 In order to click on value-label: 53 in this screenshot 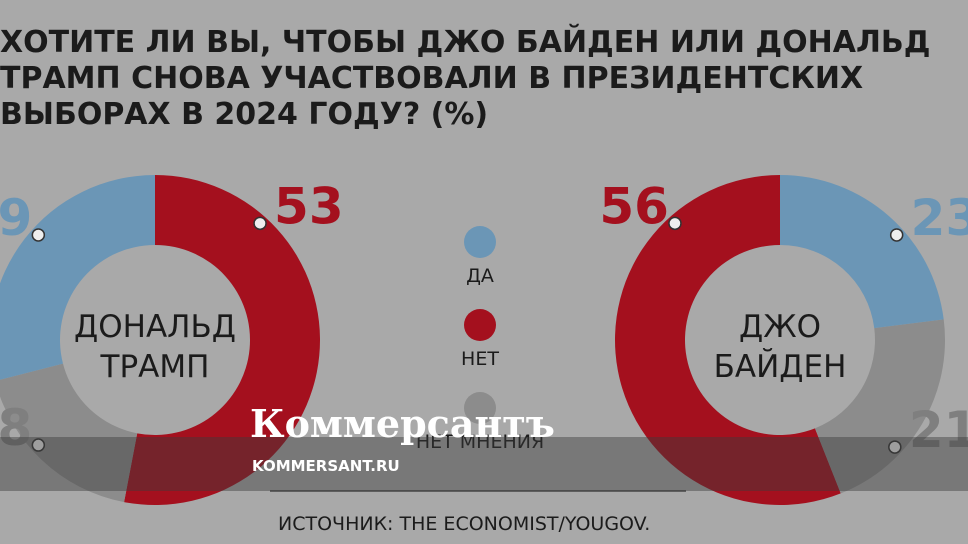, I will do `click(309, 206)`.